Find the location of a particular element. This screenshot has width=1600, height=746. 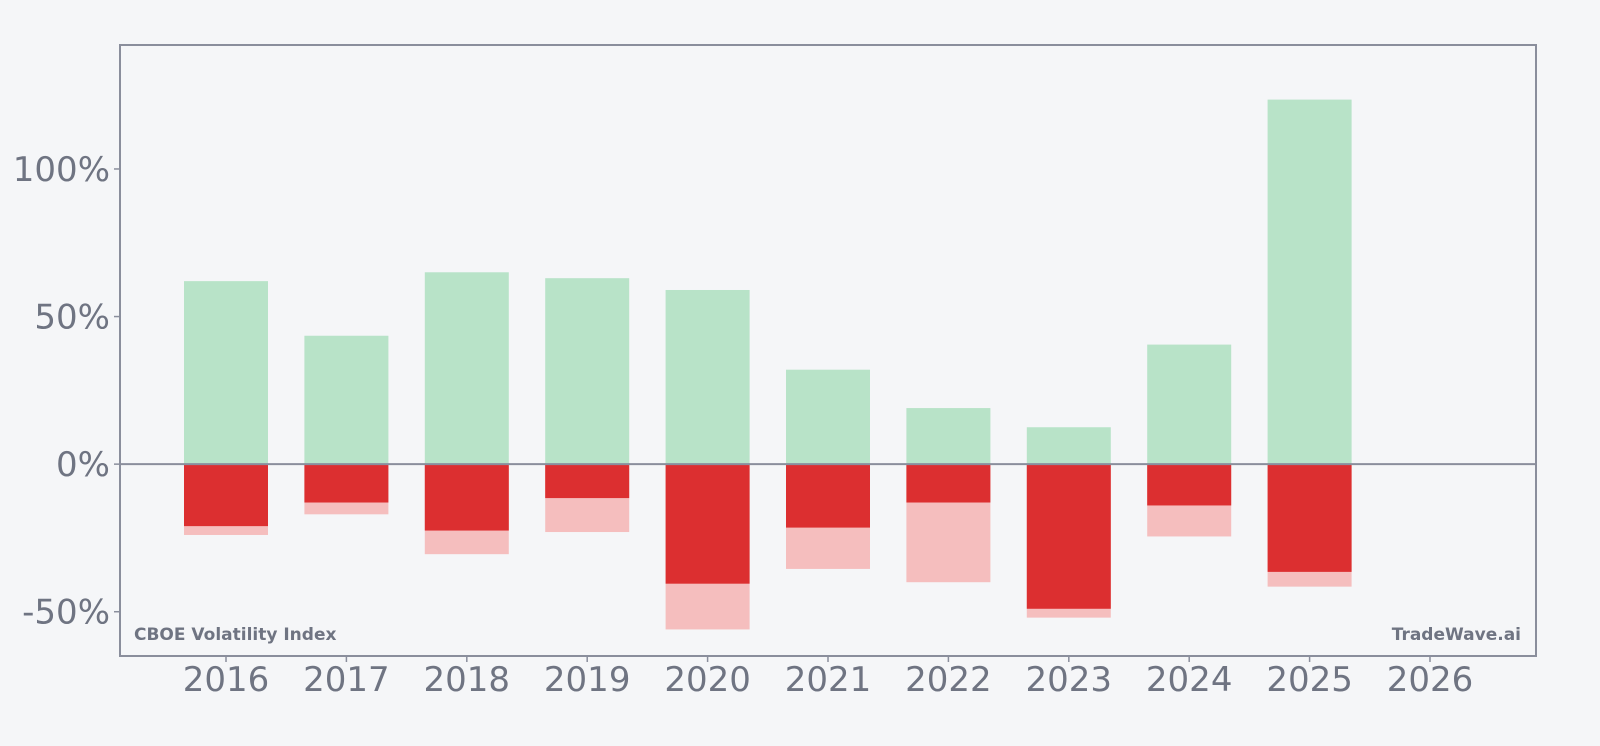

x-tick-label: 2022 is located at coordinates (948, 680).